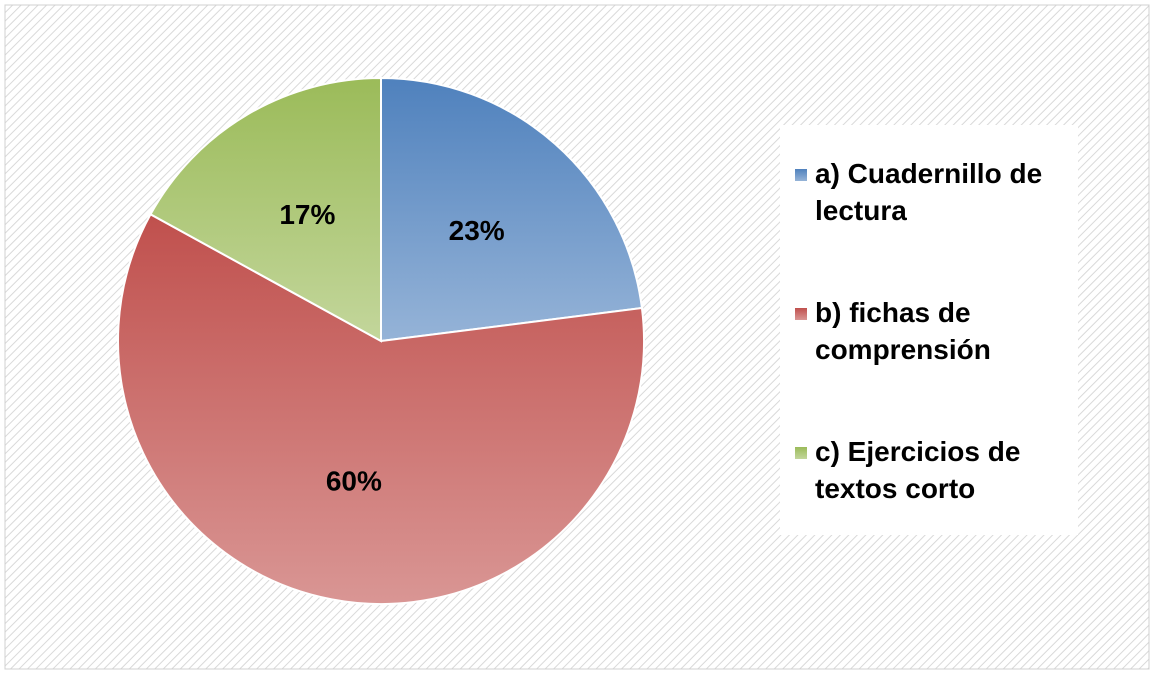 Image resolution: width=1154 pixels, height=674 pixels. I want to click on legend-item: c) Ejercicios de textos corto, so click(931, 502).